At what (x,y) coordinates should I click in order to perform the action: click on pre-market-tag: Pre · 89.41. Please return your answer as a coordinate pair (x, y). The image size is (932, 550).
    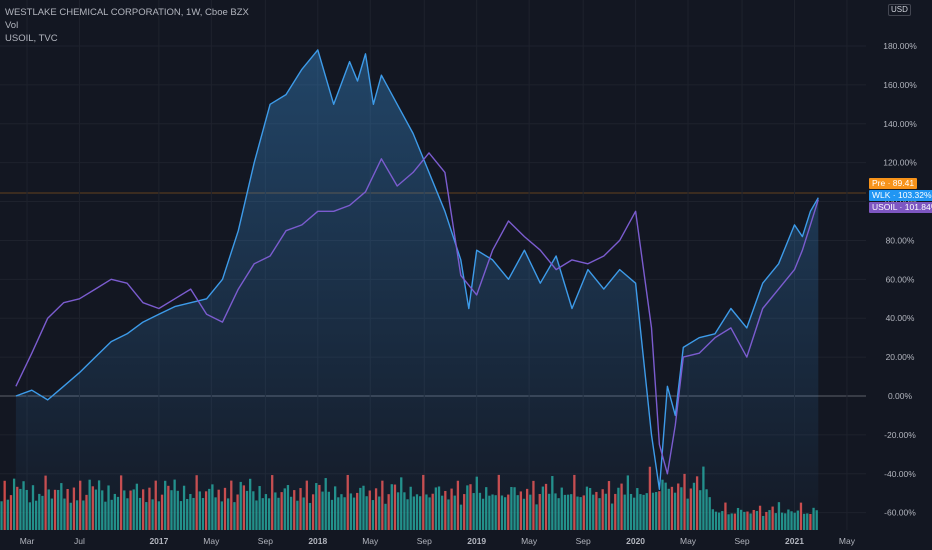
    Looking at the image, I should click on (893, 183).